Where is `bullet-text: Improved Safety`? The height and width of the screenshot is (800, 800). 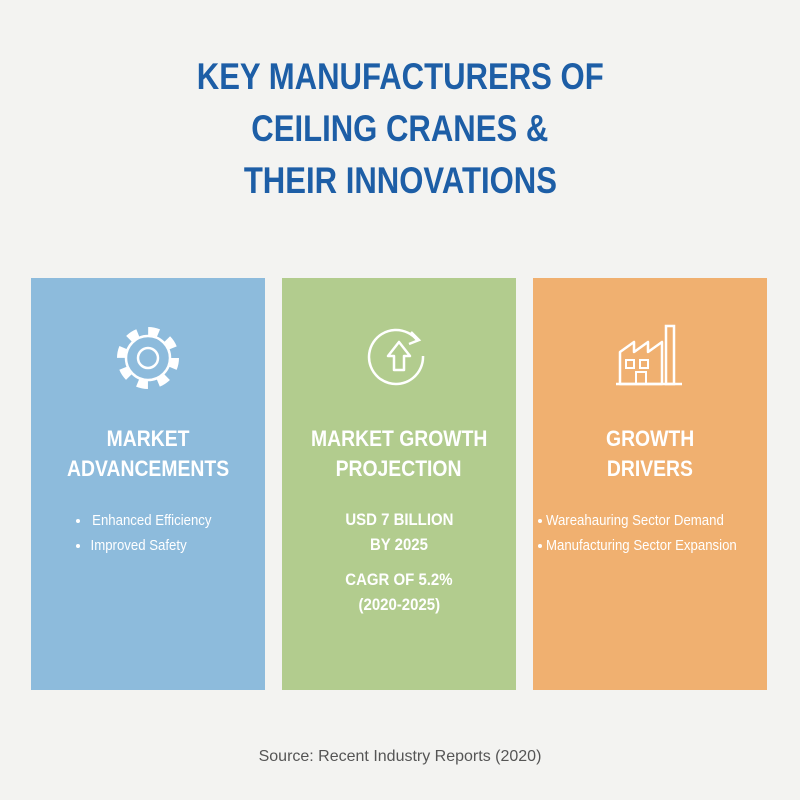
bullet-text: Improved Safety is located at coordinates (138, 545).